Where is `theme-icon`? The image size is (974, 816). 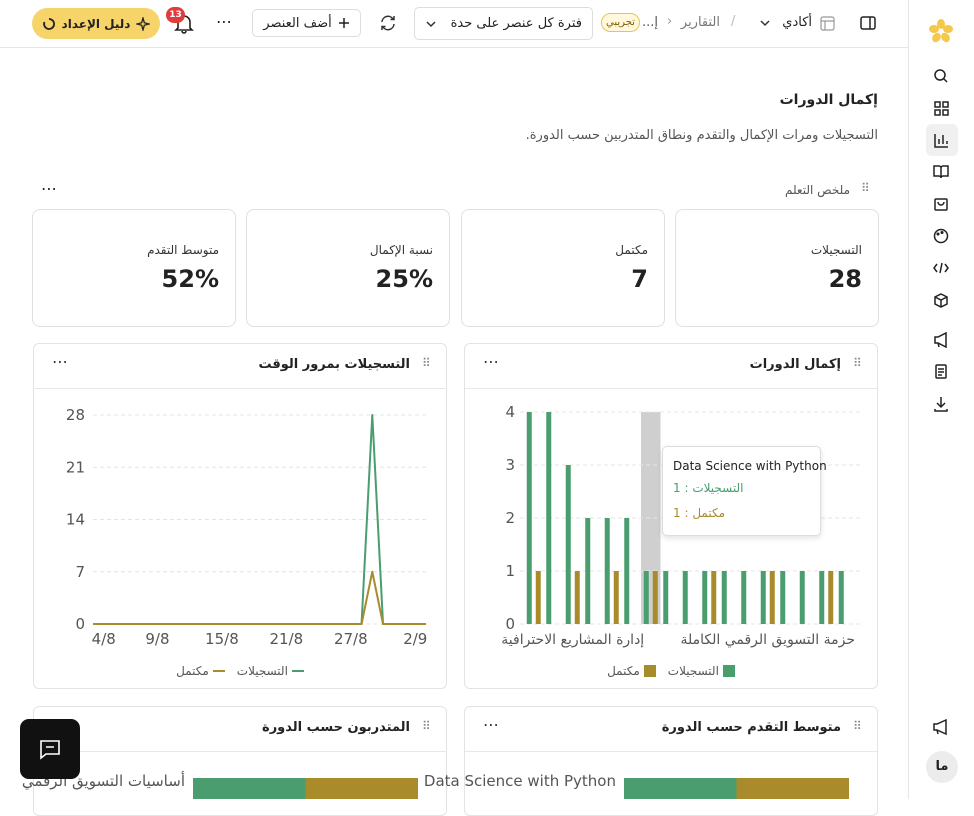
theme-icon is located at coordinates (941, 236).